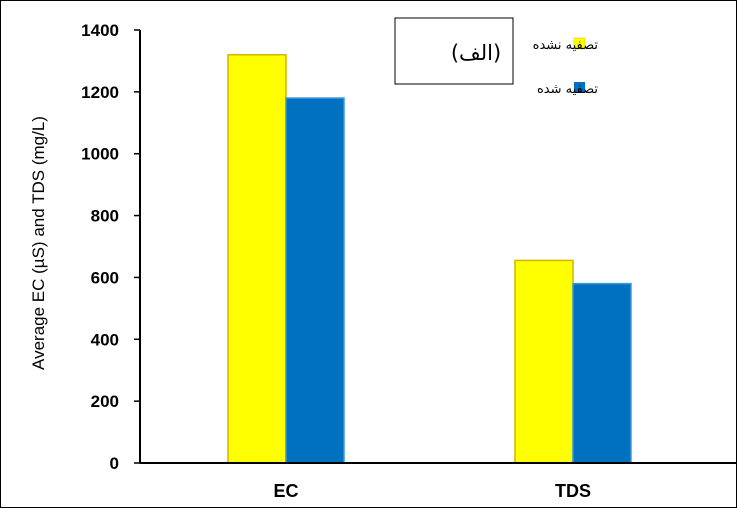 The image size is (737, 508). Describe the element at coordinates (100, 30) in the screenshot. I see `y-tick-label: 1400` at that location.